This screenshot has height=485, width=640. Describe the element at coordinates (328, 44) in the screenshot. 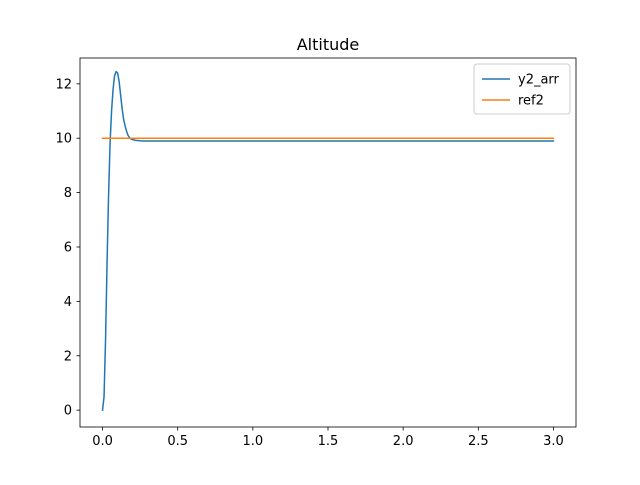

I see `chart-title: Altitude` at that location.